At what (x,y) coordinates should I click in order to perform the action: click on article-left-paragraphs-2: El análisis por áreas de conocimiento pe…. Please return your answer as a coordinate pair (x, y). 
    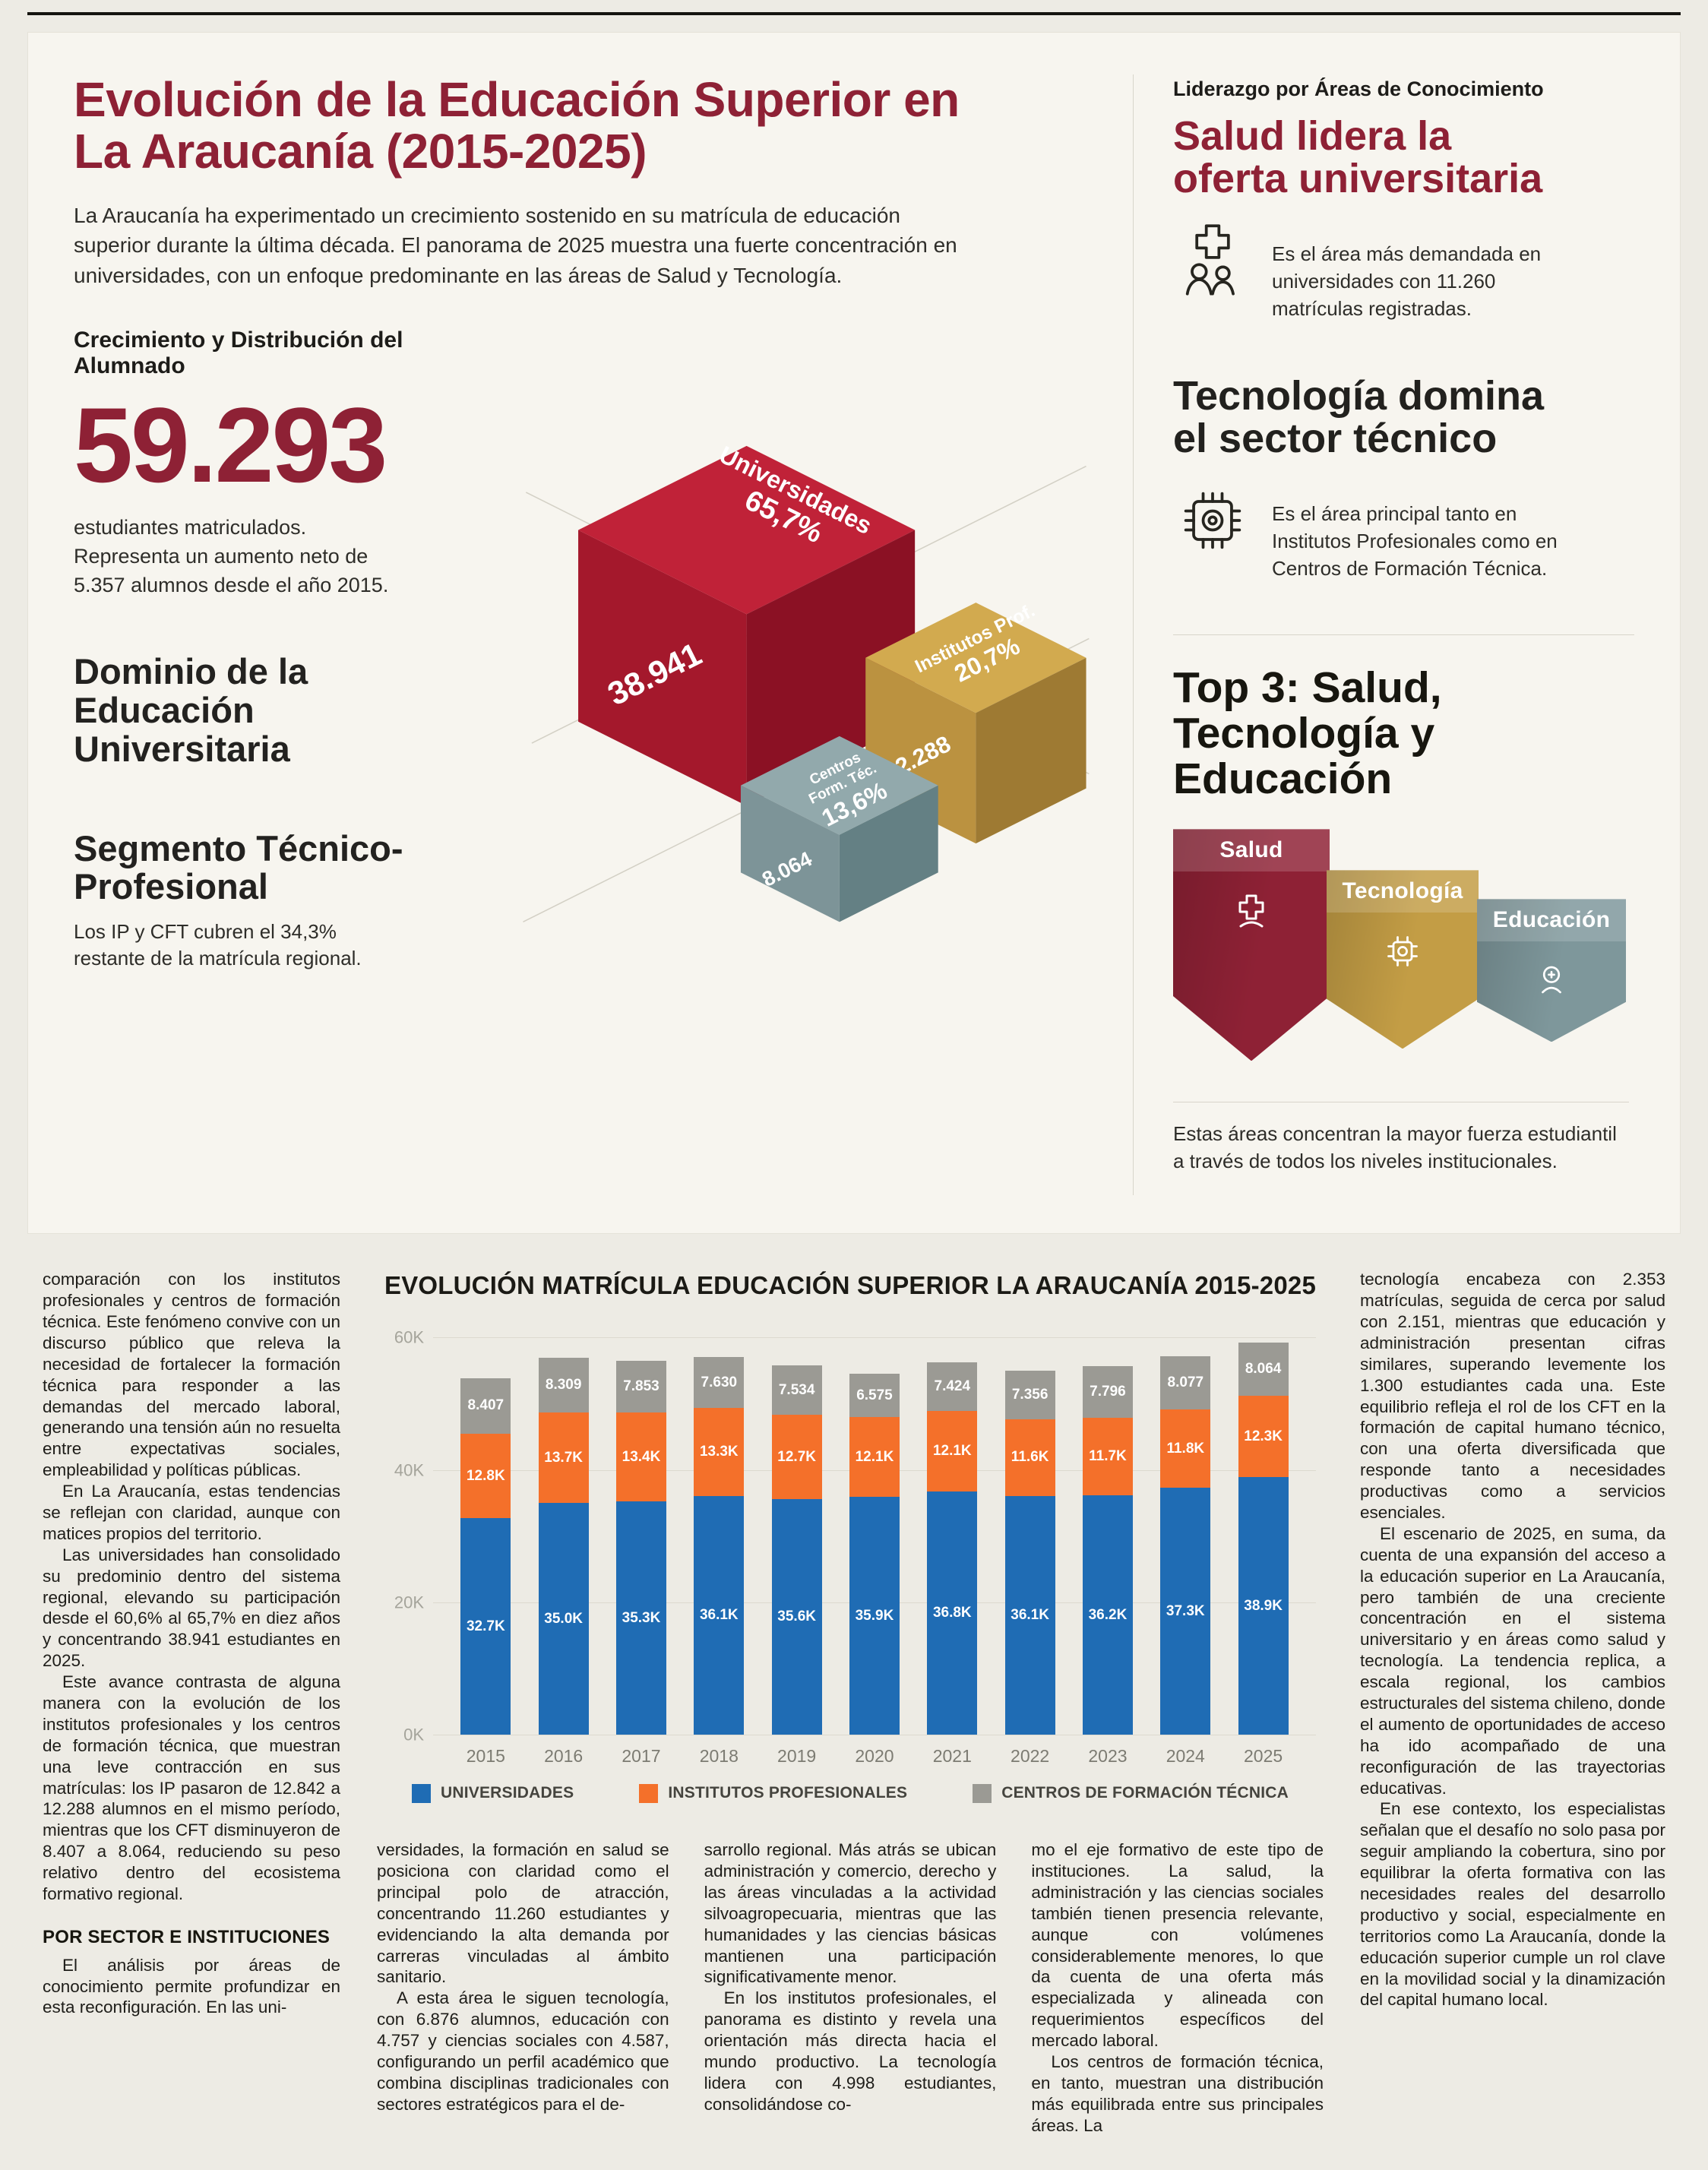
    Looking at the image, I should click on (191, 1987).